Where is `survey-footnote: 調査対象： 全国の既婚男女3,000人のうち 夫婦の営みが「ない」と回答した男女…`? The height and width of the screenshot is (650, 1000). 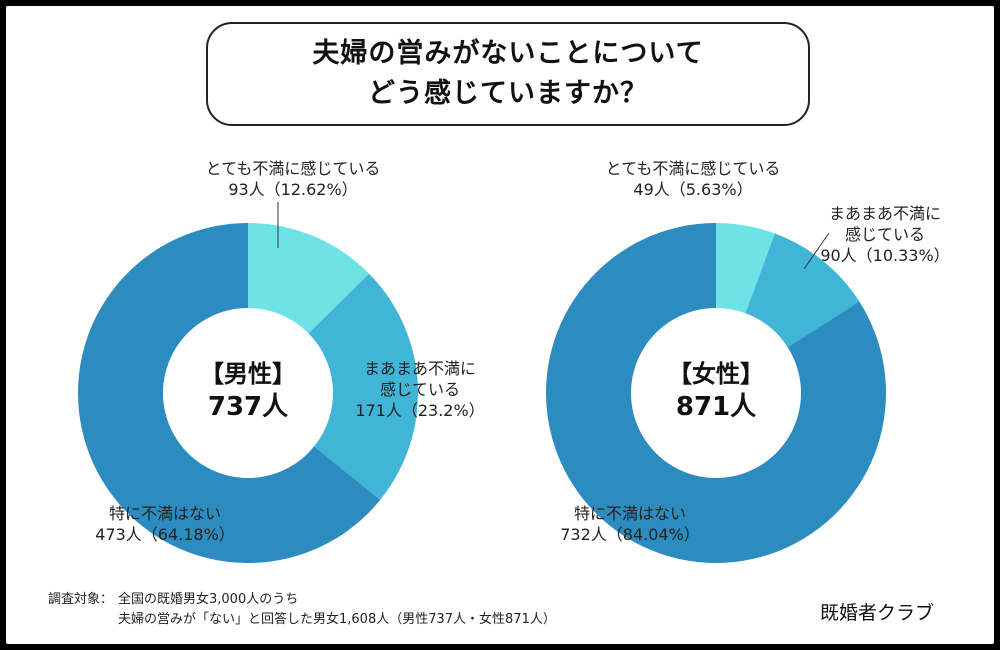 survey-footnote: 調査対象： 全国の既婚男女3,000人のうち 夫婦の営みが「ない」と回答した男女… is located at coordinates (302, 610).